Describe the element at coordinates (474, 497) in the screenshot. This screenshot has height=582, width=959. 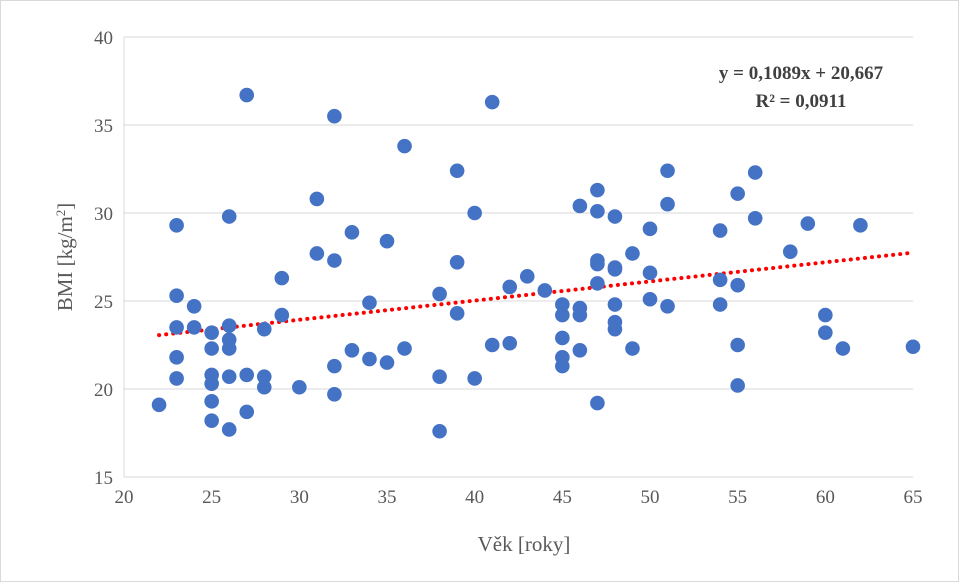
I see `x-tick-label: 40` at that location.